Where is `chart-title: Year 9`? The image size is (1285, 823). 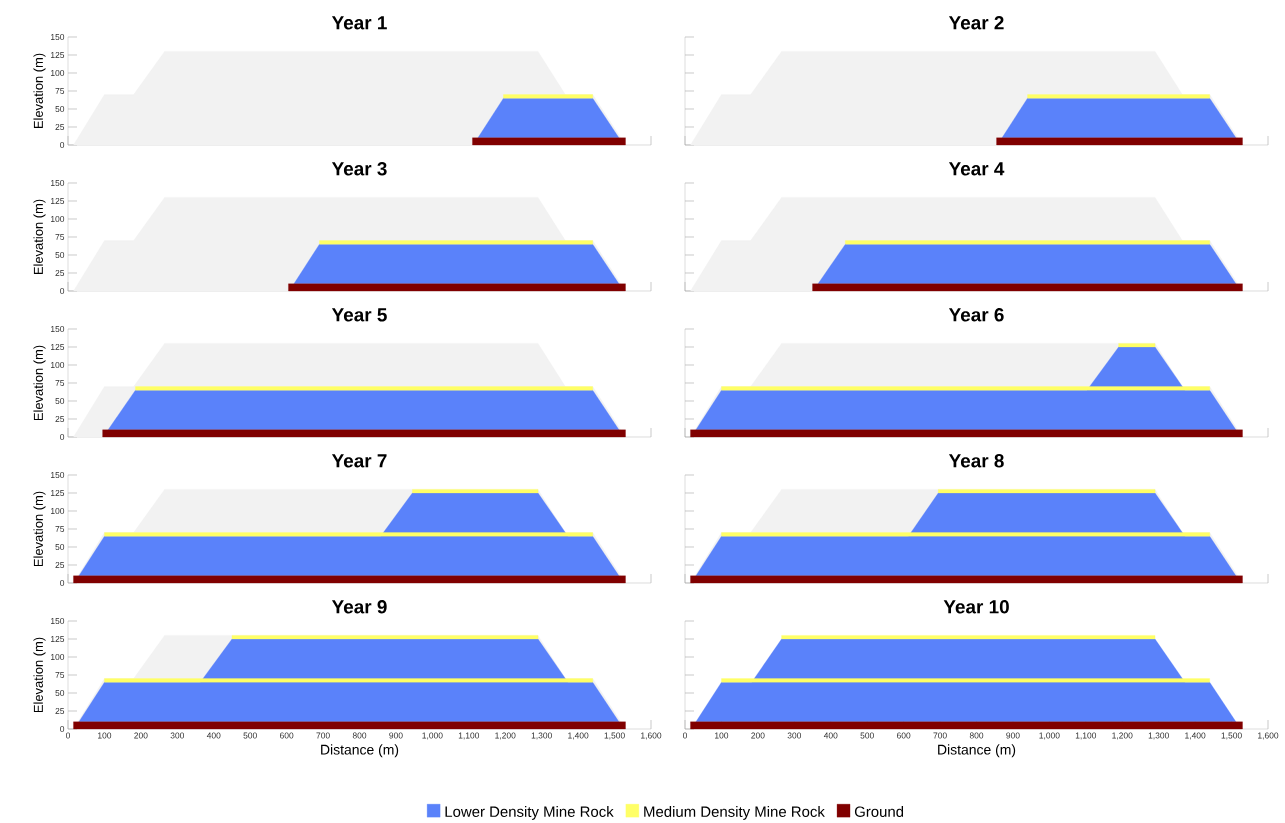
chart-title: Year 9 is located at coordinates (359, 607).